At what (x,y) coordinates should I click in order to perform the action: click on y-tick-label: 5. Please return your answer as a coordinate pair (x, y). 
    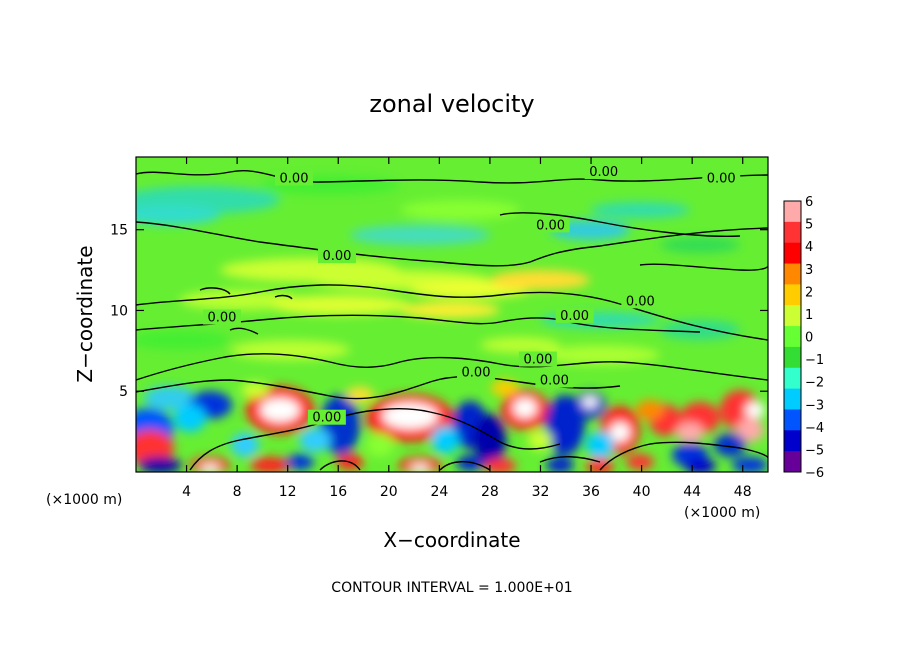
    Looking at the image, I should click on (123, 392).